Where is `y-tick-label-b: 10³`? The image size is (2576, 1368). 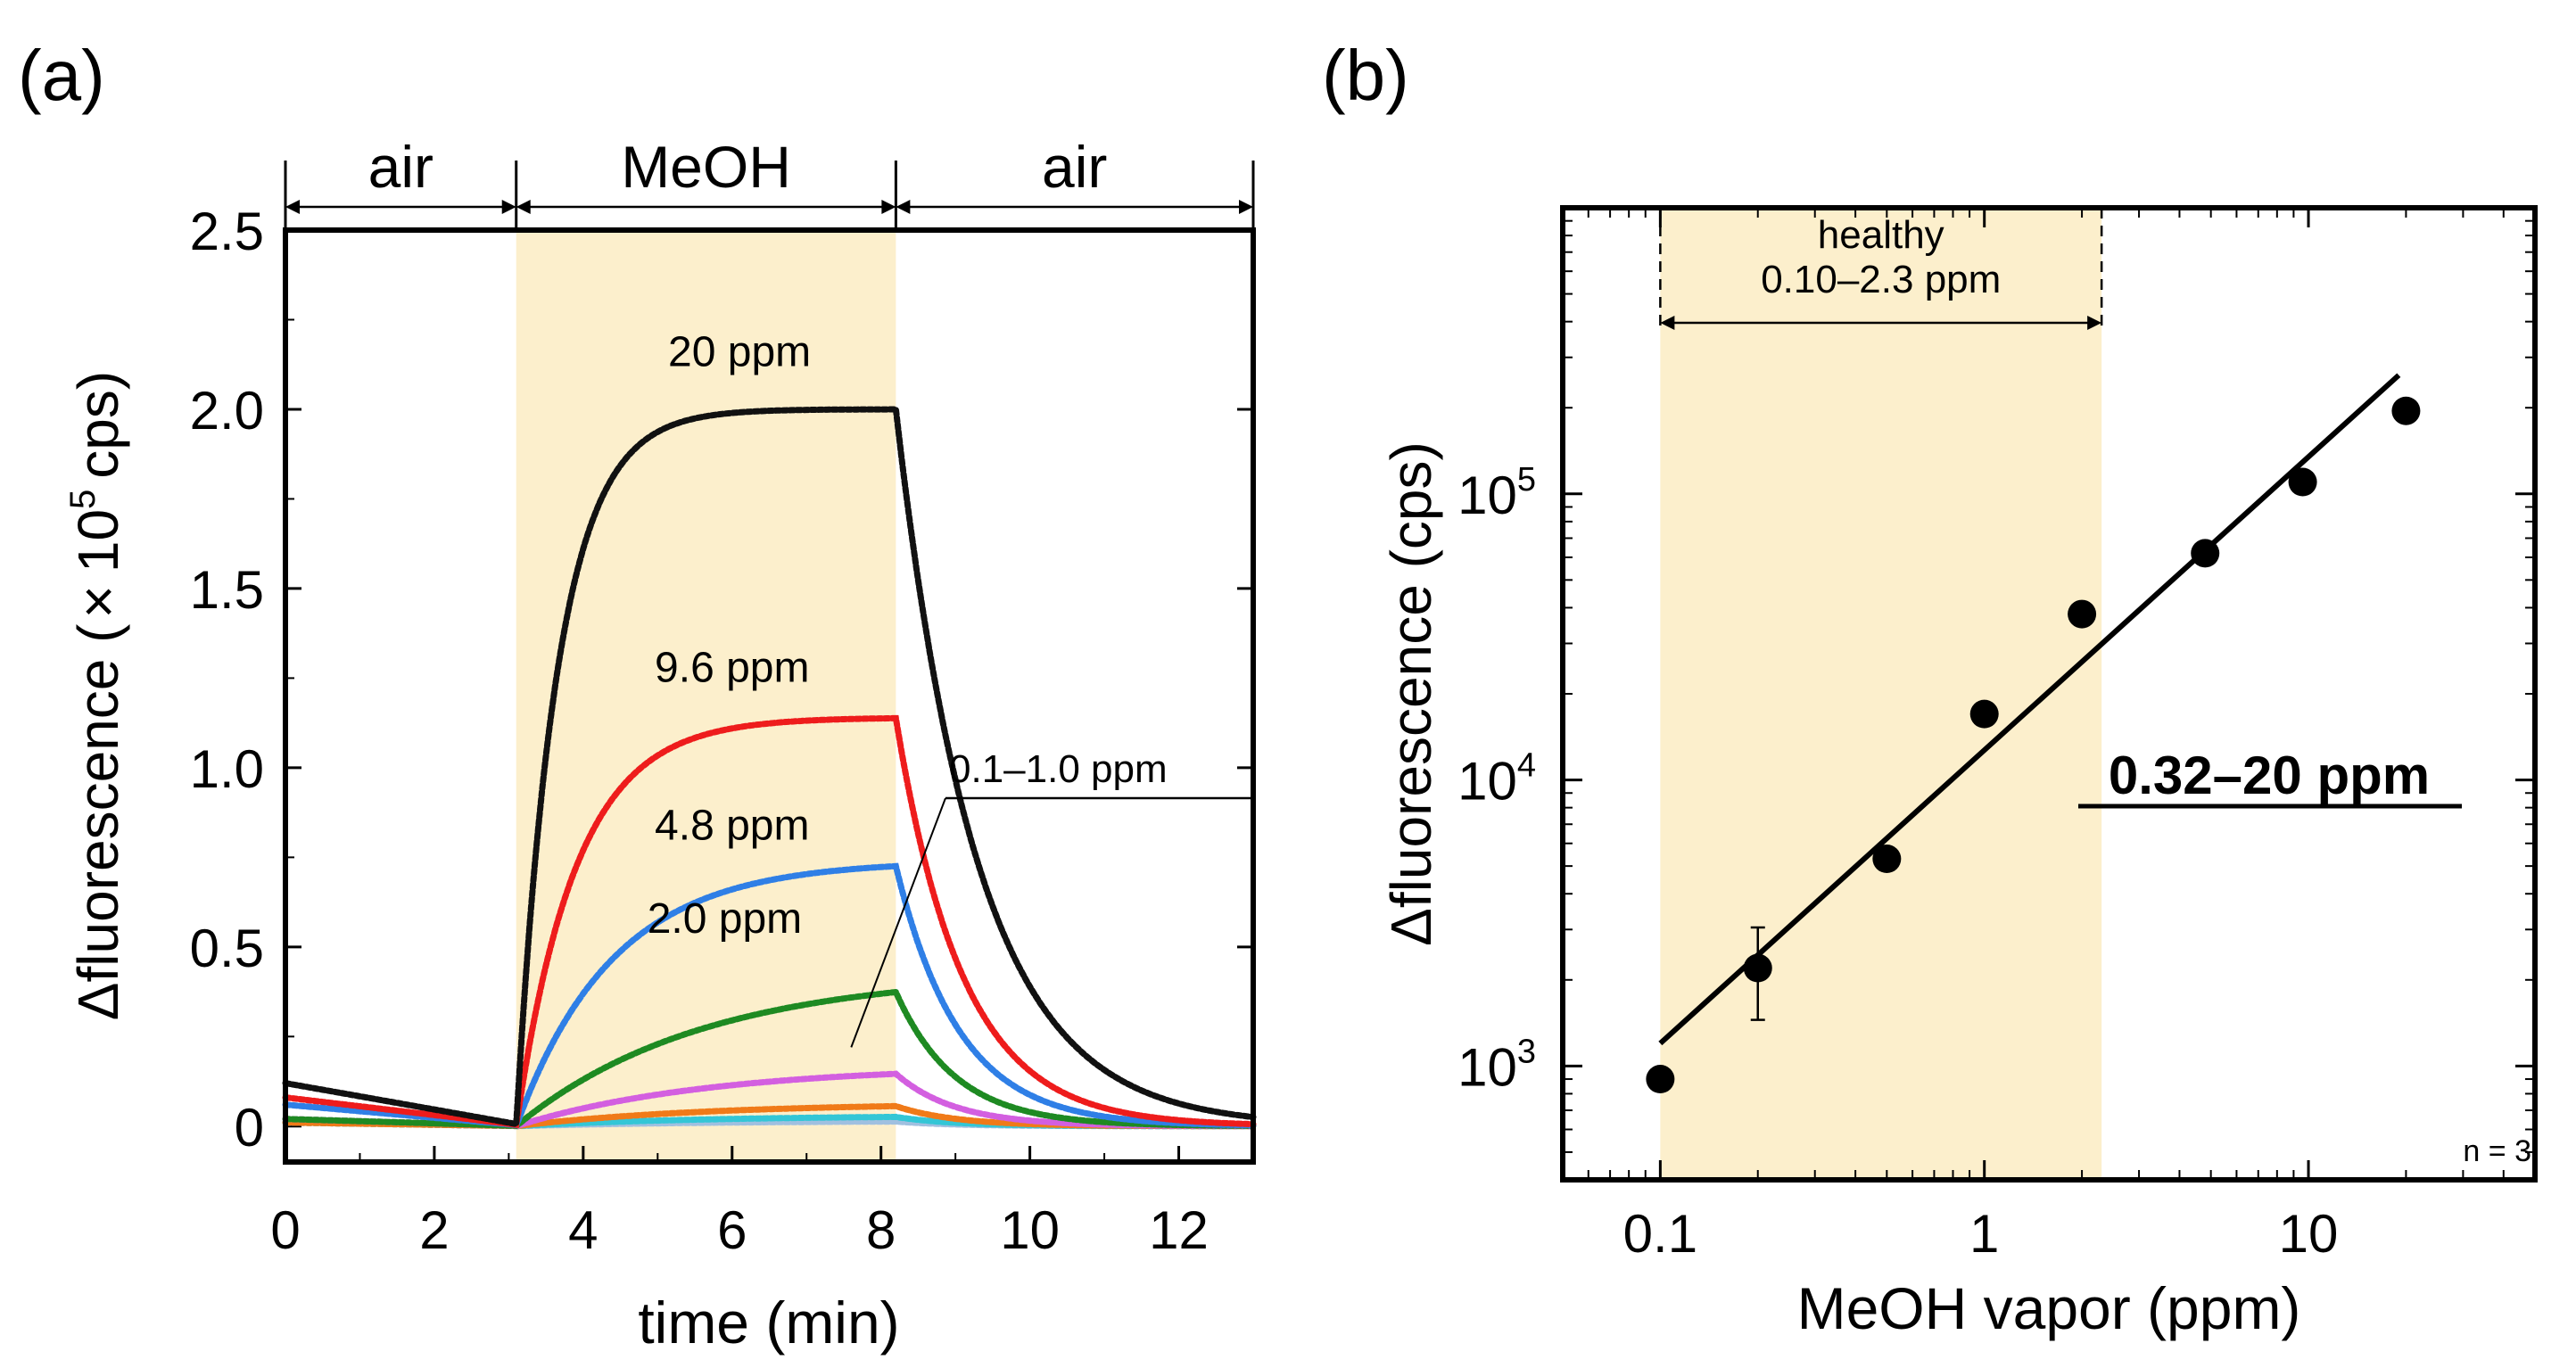 y-tick-label-b: 10³ is located at coordinates (1497, 1065).